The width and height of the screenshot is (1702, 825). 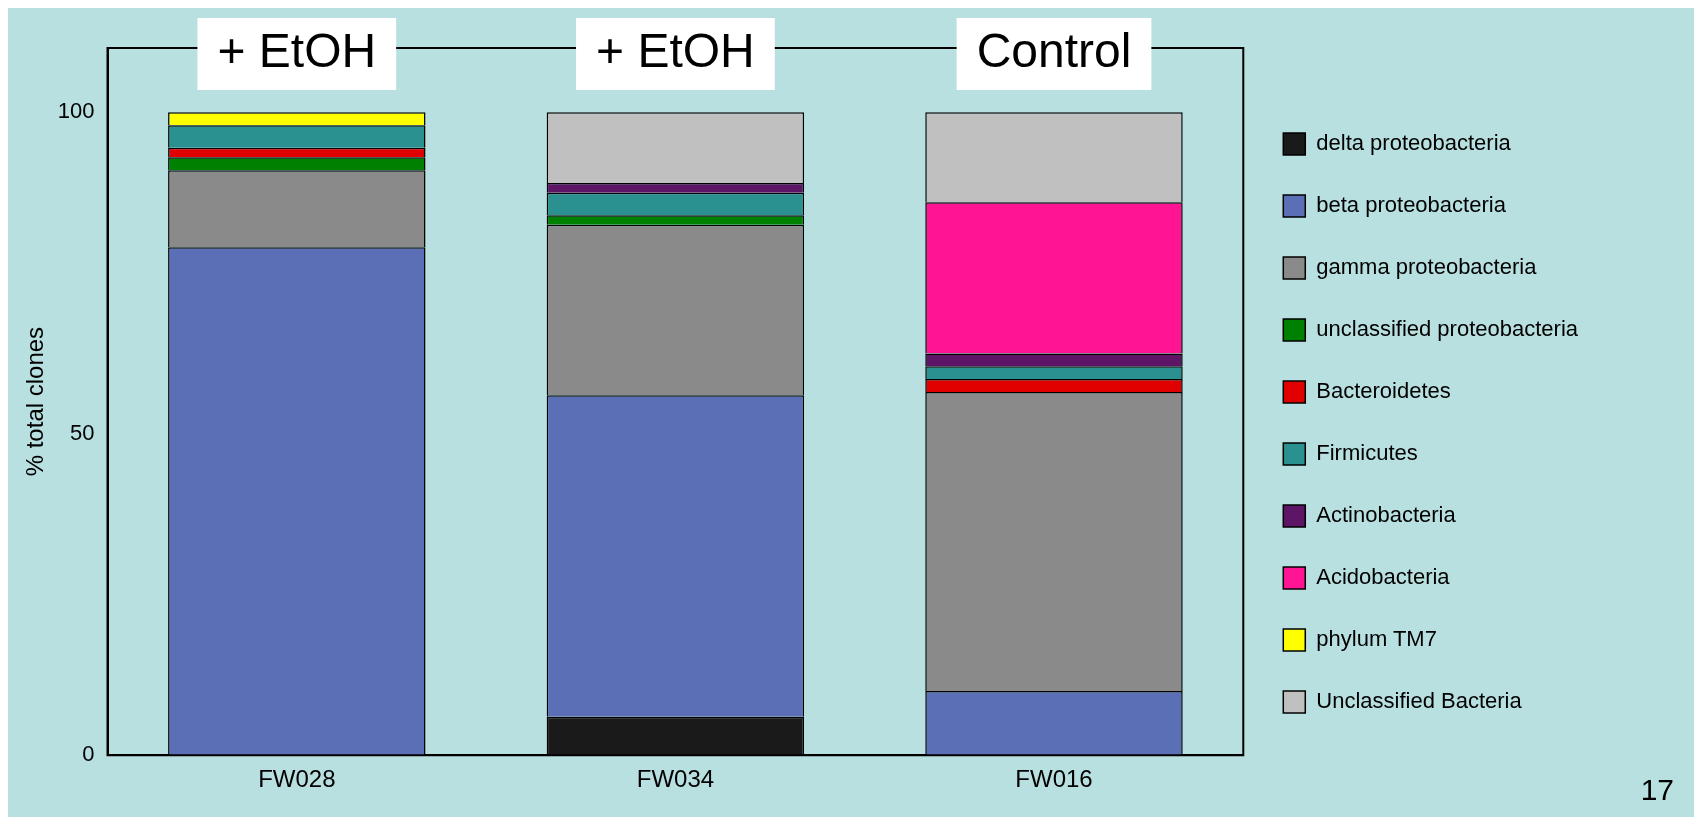 I want to click on legend-label: delta proteobacteria, so click(x=1414, y=143).